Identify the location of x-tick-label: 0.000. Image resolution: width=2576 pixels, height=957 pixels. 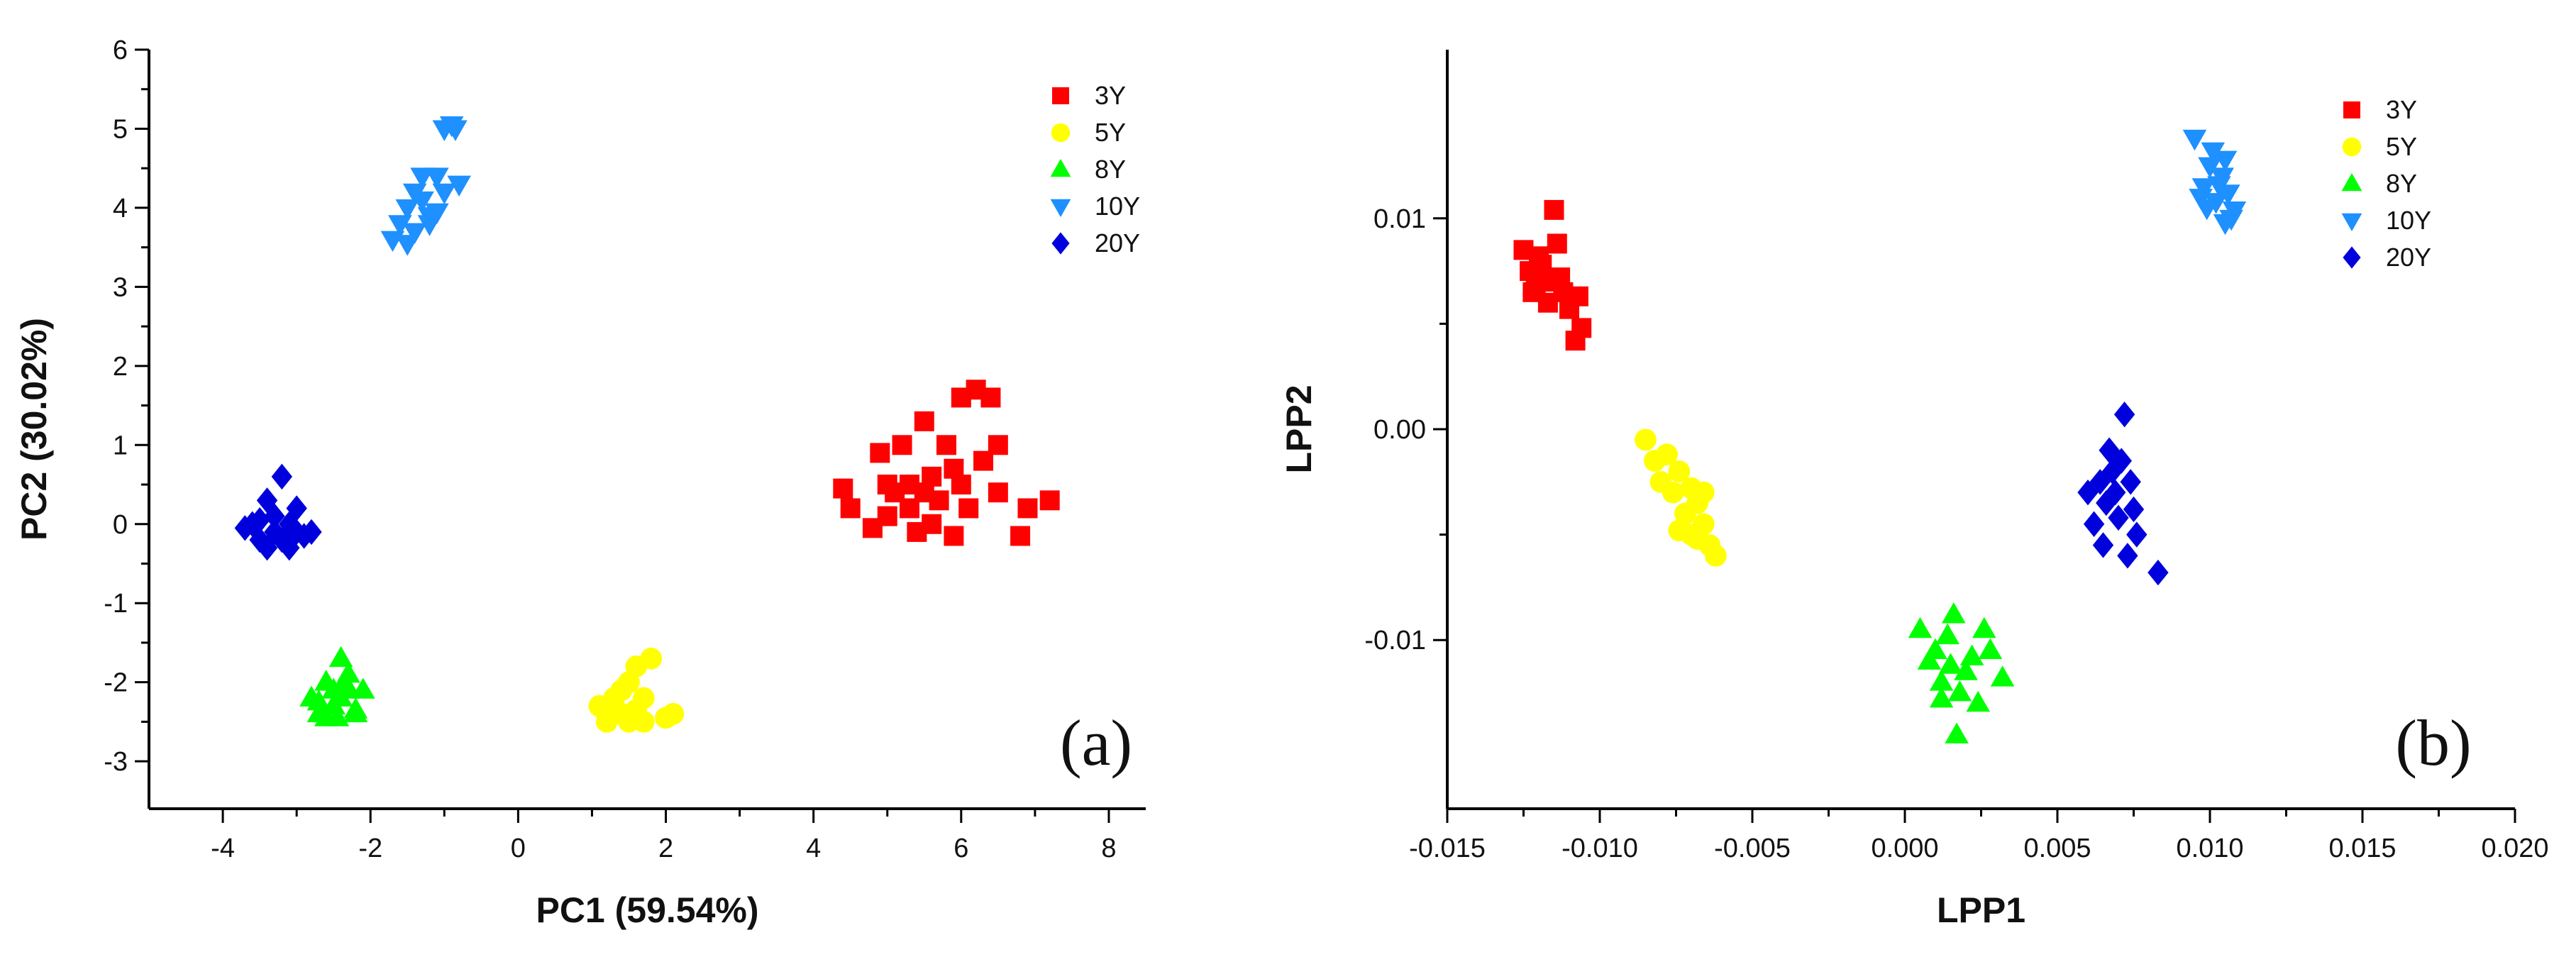
(1904, 848).